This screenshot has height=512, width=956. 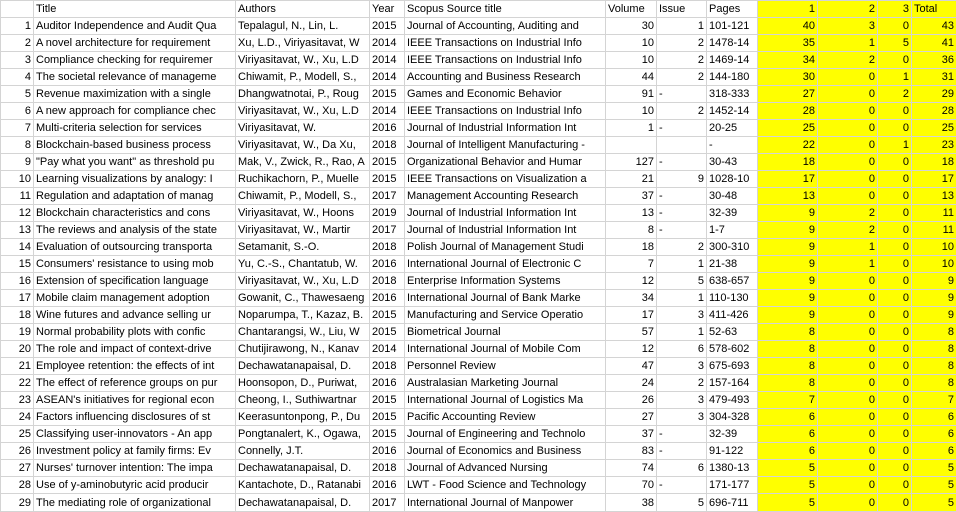 What do you see at coordinates (933, 230) in the screenshot?
I see `total-cell: 11` at bounding box center [933, 230].